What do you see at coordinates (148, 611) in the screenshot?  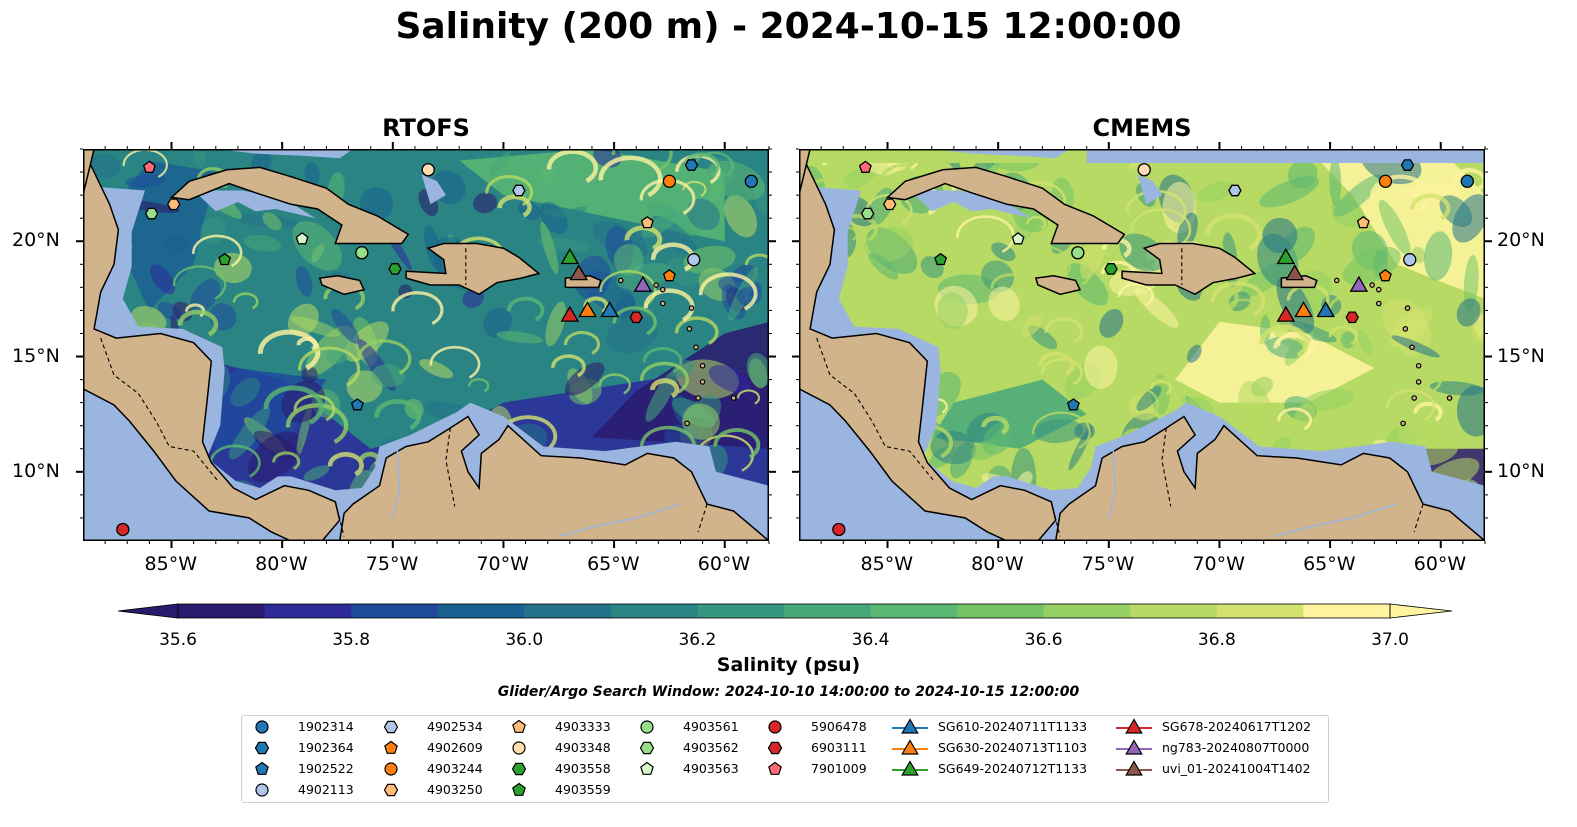 I see `colorbar-extend-low` at bounding box center [148, 611].